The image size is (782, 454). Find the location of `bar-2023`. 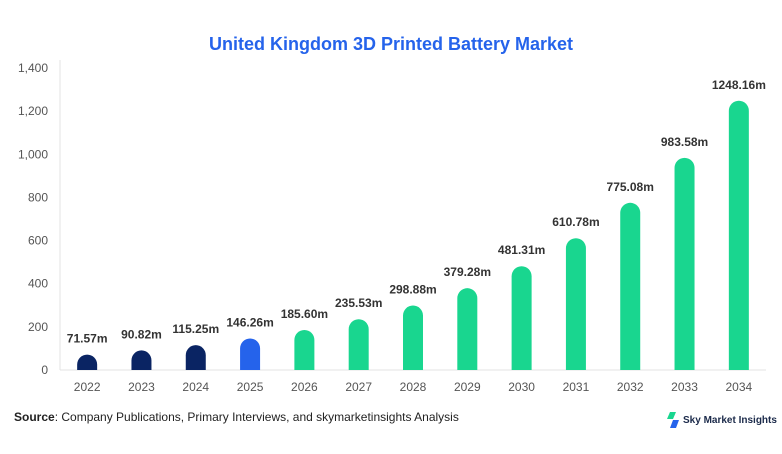

bar-2023 is located at coordinates (141, 360).